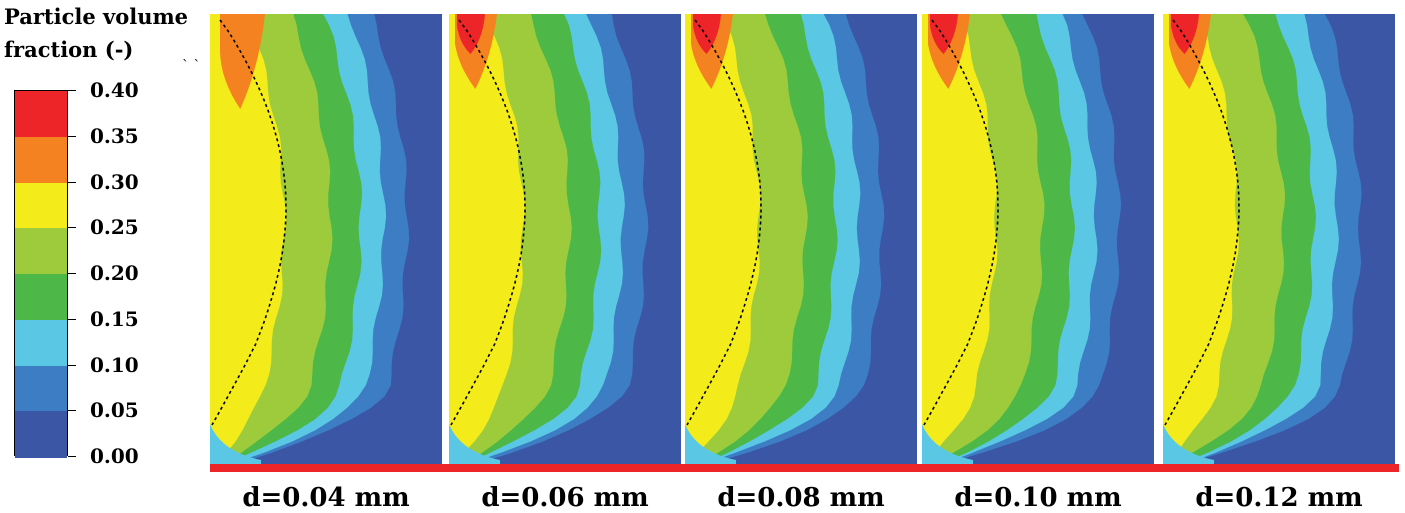  I want to click on colorbar-tick-label: 0.35, so click(114, 135).